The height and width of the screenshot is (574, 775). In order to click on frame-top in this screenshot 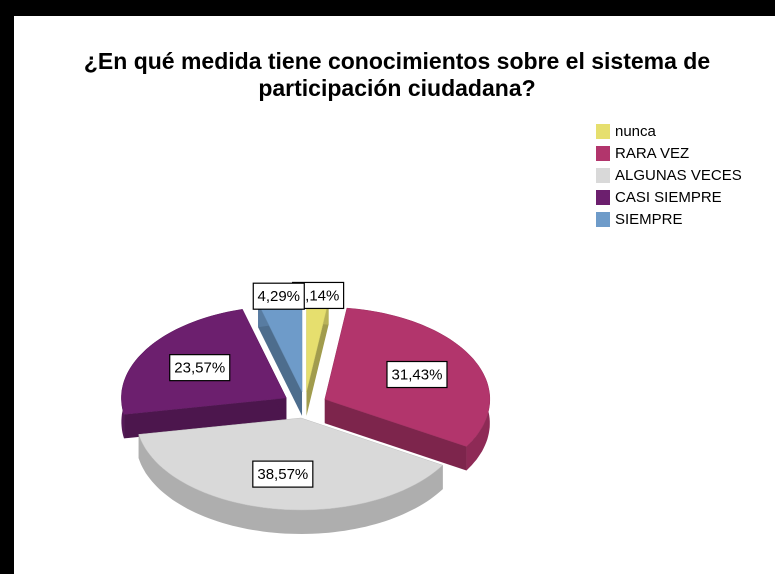, I will do `click(387, 8)`.